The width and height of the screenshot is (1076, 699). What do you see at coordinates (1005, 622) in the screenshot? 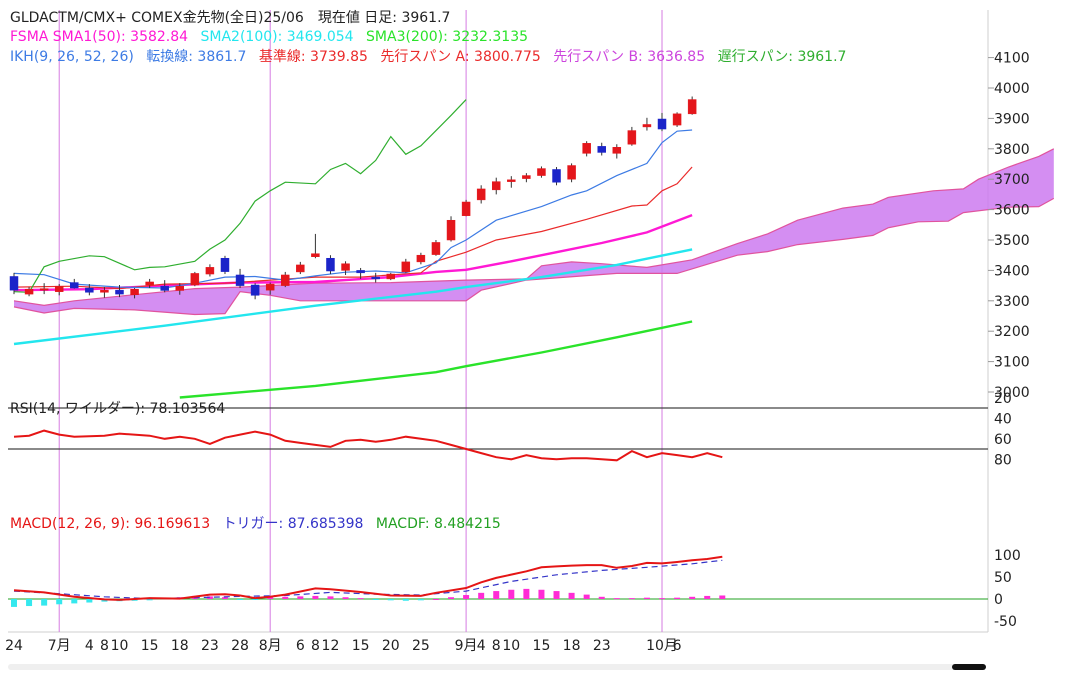
I see `macd-tick-label: -50` at bounding box center [1005, 622].